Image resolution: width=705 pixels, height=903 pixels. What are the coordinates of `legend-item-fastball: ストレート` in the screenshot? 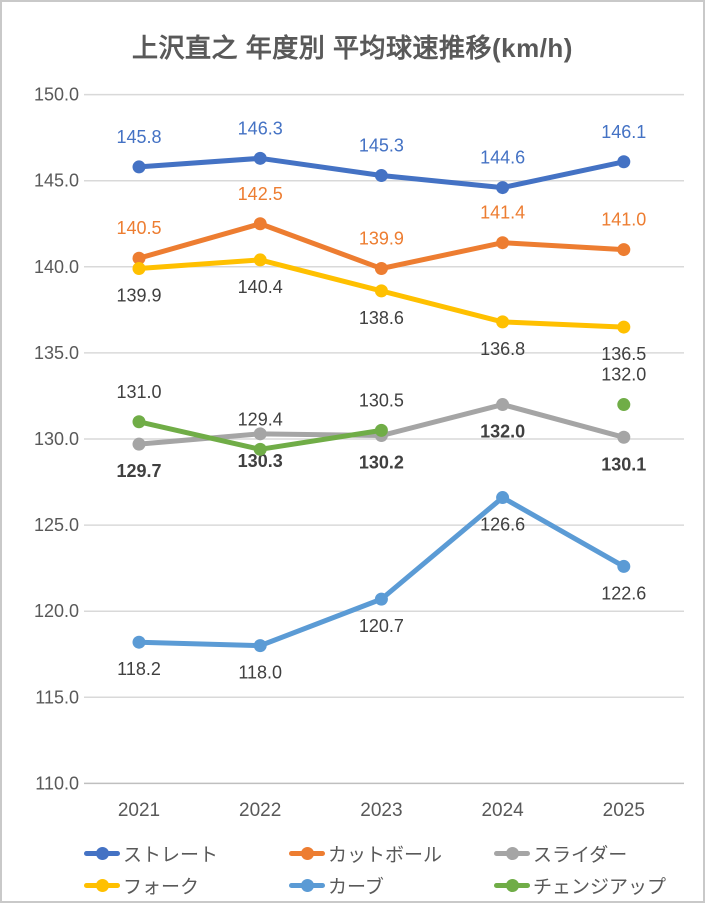 It's located at (151, 854).